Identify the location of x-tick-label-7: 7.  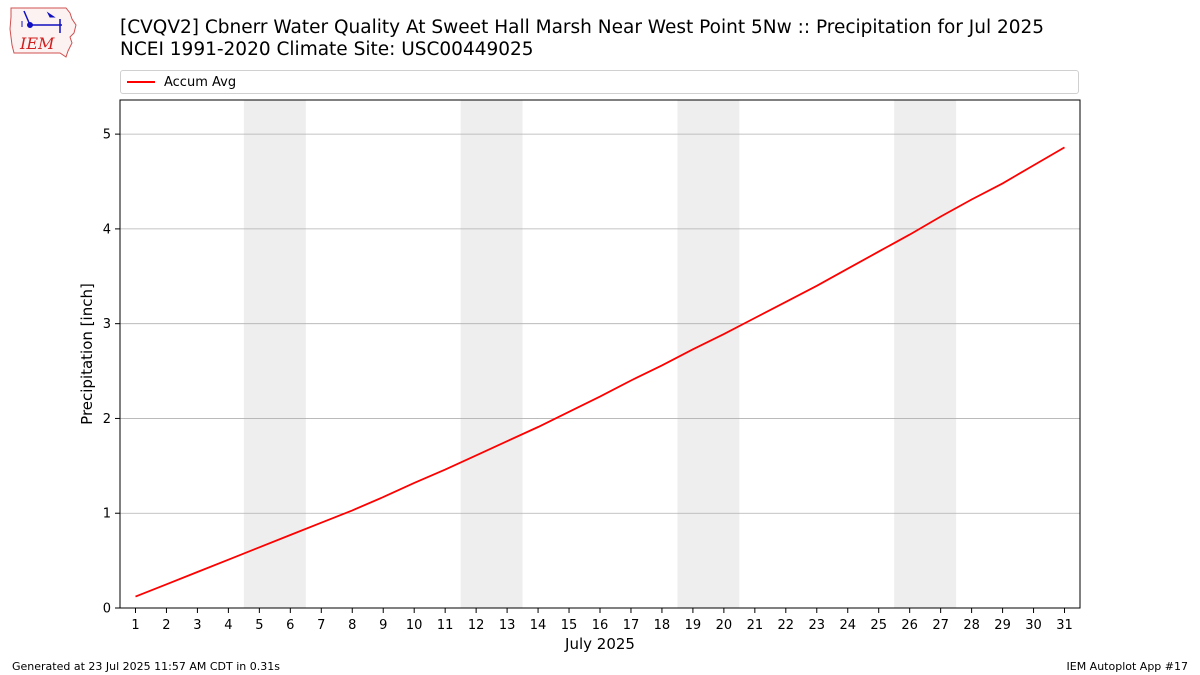
(321, 625).